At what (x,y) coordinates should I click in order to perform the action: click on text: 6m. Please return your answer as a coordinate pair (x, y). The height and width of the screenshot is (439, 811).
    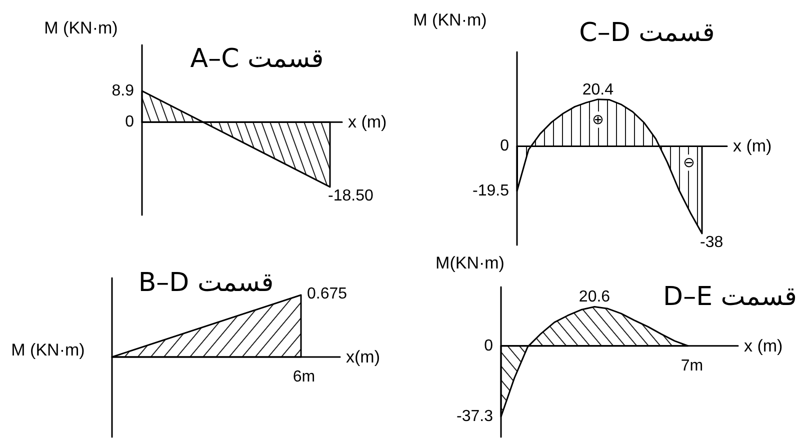
    Looking at the image, I should click on (304, 377).